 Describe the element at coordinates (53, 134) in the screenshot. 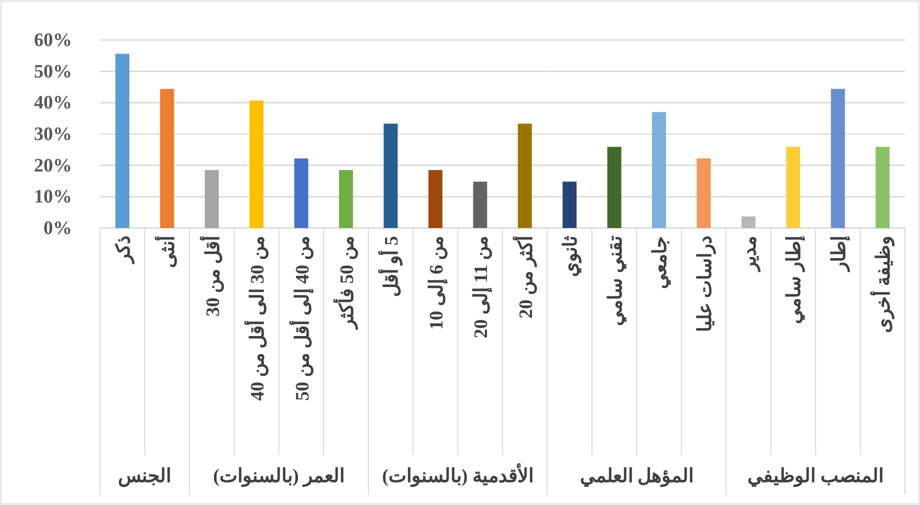

I see `y-tick-label: 30%` at that location.